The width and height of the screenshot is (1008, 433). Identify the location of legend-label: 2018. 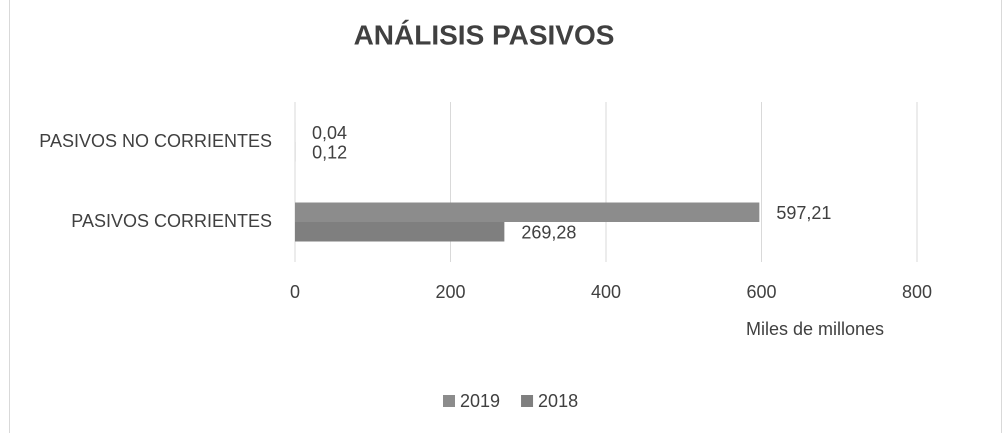
(558, 401).